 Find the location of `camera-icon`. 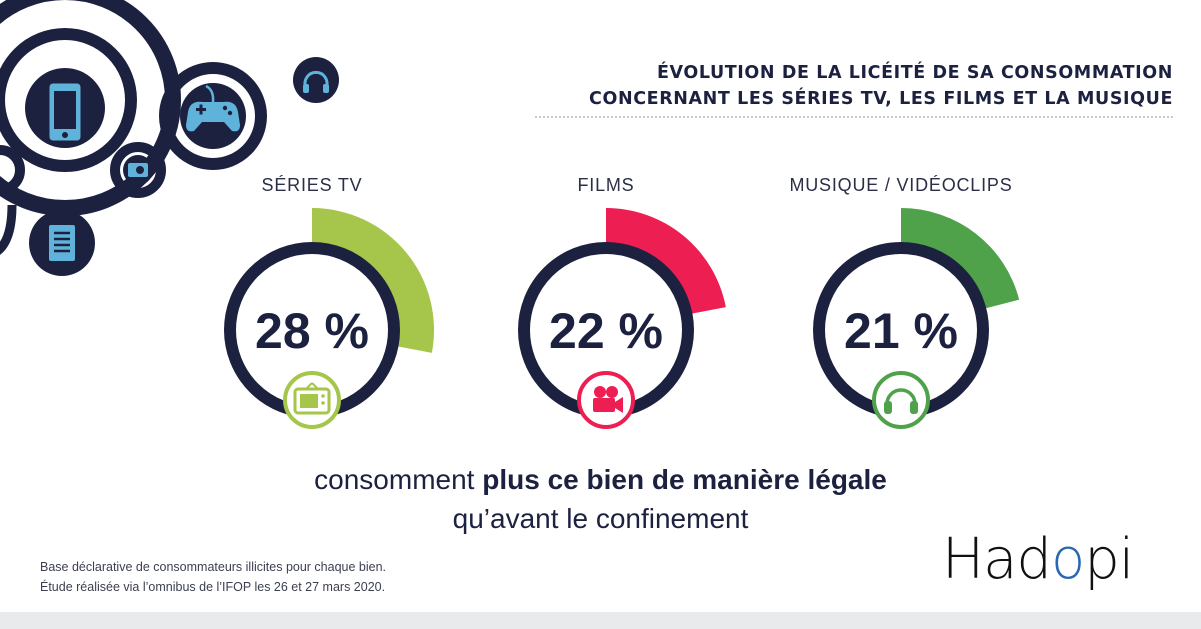

camera-icon is located at coordinates (138, 170).